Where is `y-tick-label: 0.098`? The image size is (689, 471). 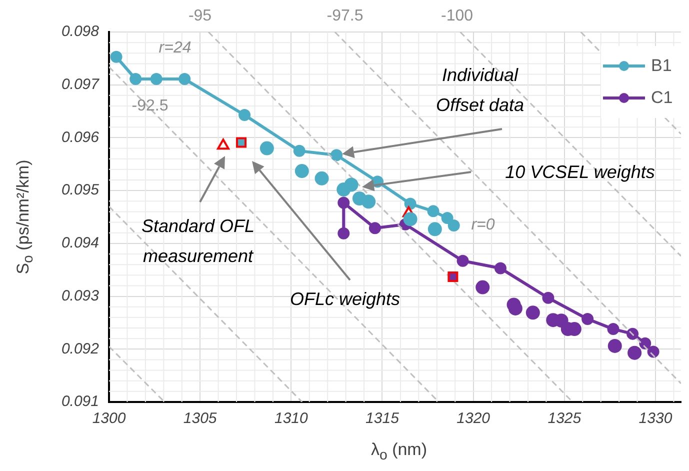 y-tick-label: 0.098 is located at coordinates (80, 31).